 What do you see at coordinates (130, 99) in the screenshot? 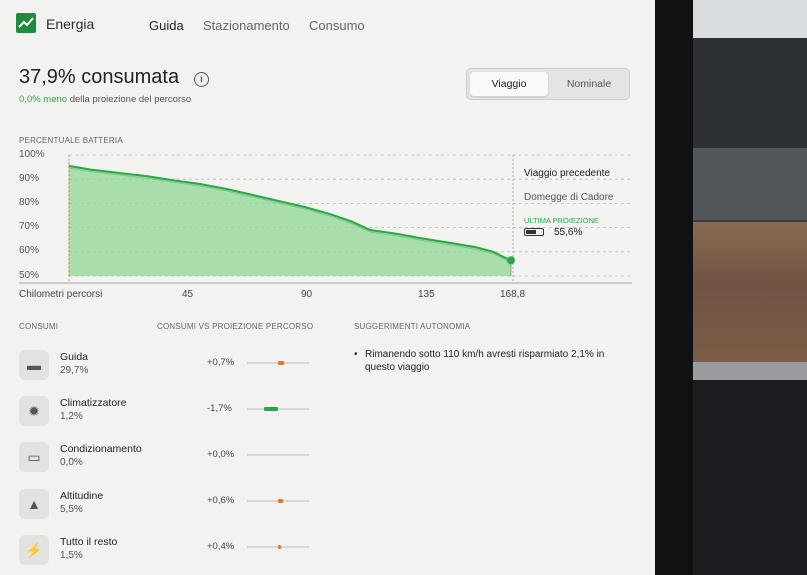
I see `subtitle-rest: della proiezione del percorso` at bounding box center [130, 99].